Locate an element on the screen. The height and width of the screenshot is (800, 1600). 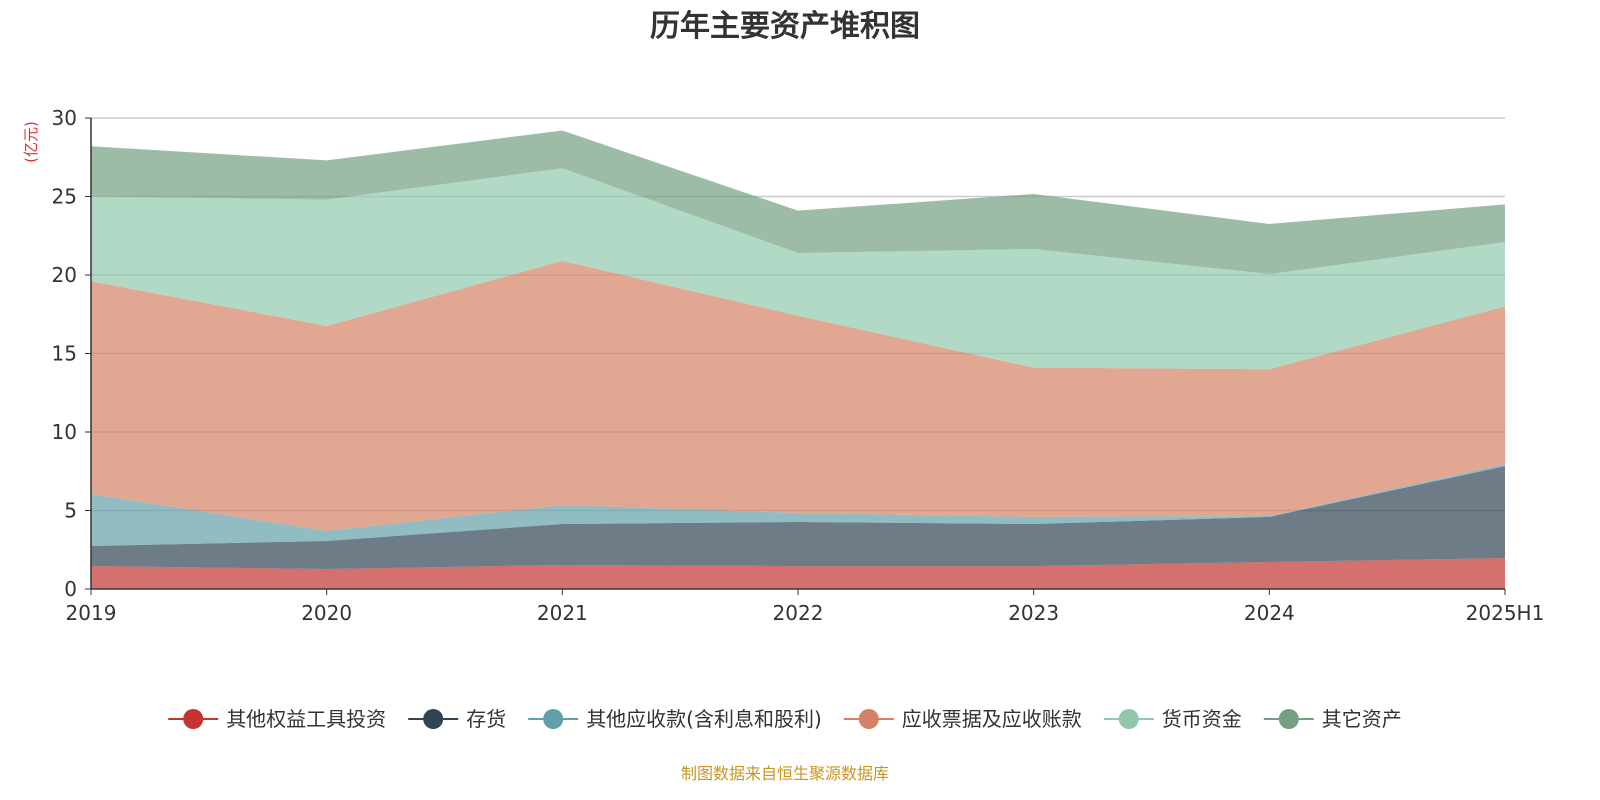
y-tick-label: 10 is located at coordinates (64, 432).